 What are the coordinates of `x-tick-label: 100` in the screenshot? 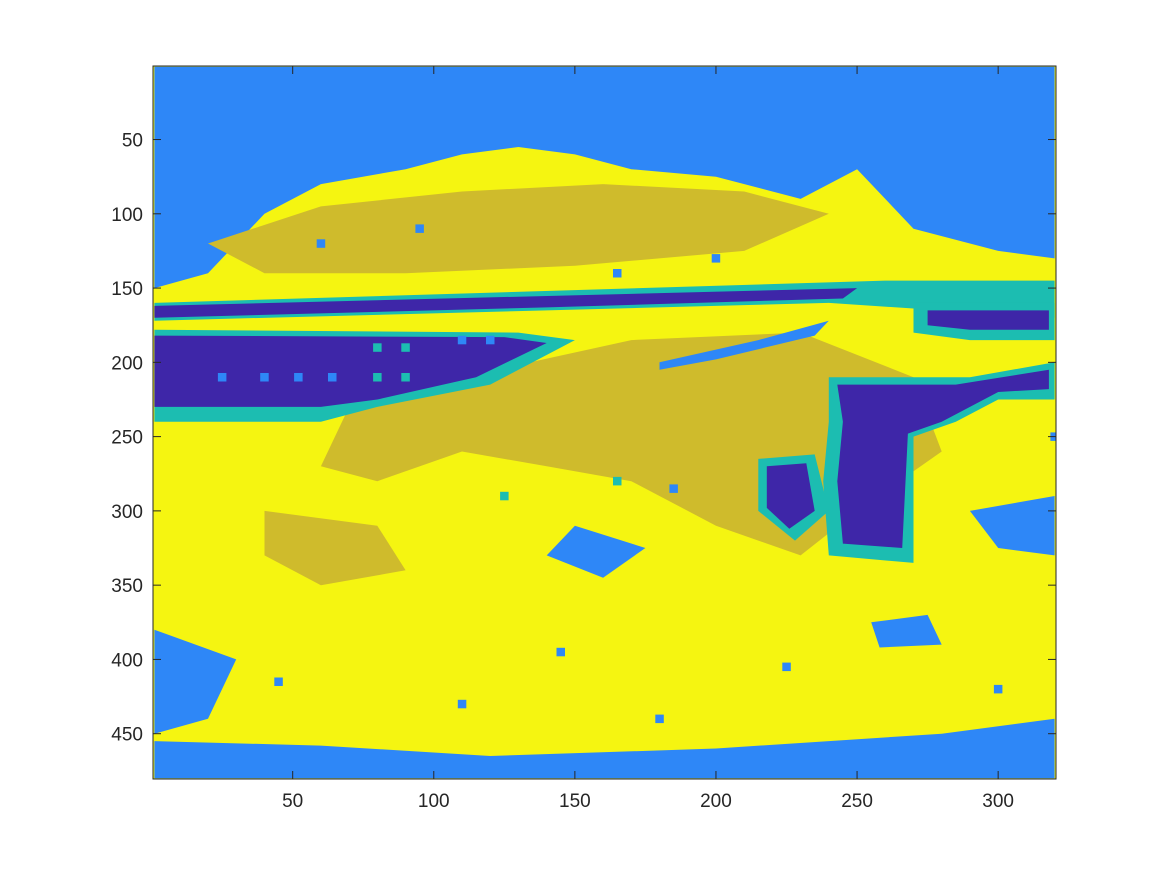 It's located at (434, 801).